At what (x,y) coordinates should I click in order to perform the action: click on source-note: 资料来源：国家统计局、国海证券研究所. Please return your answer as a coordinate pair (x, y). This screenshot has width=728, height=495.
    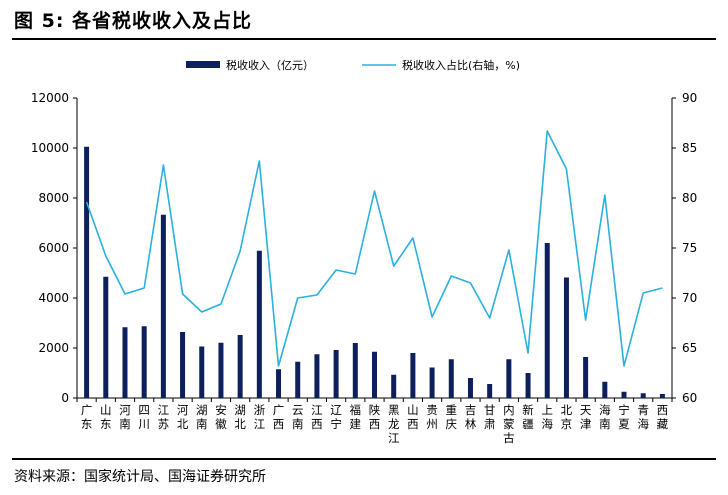
    Looking at the image, I should click on (140, 477).